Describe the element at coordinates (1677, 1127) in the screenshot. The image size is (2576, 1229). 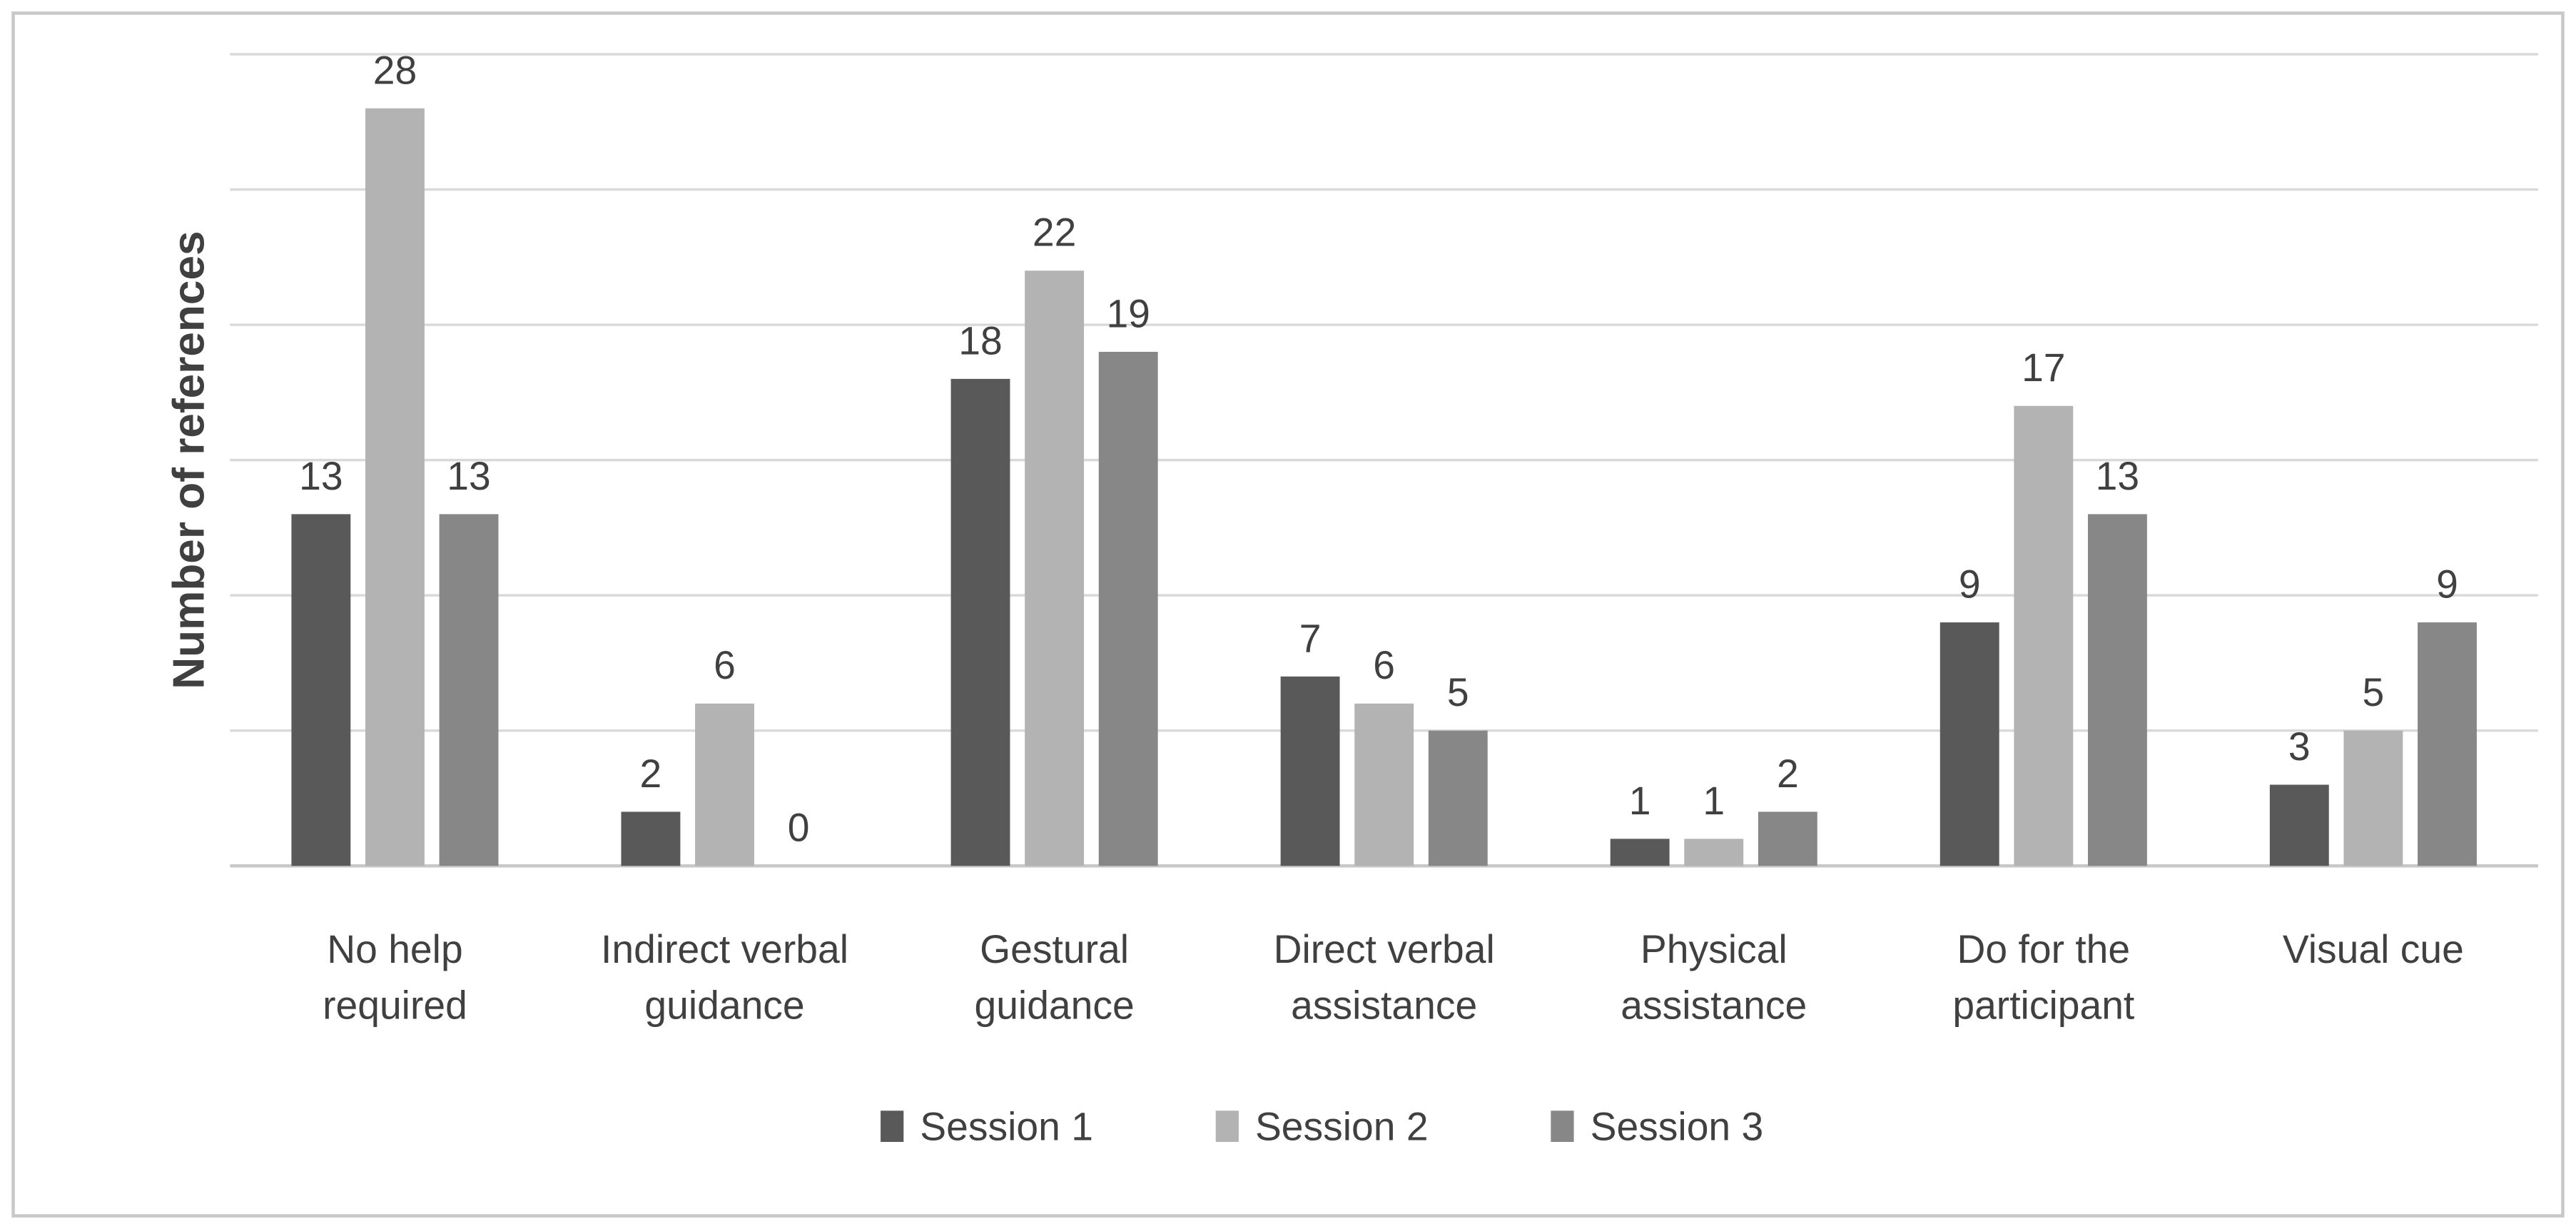
I see `legend-label: Session 3` at that location.